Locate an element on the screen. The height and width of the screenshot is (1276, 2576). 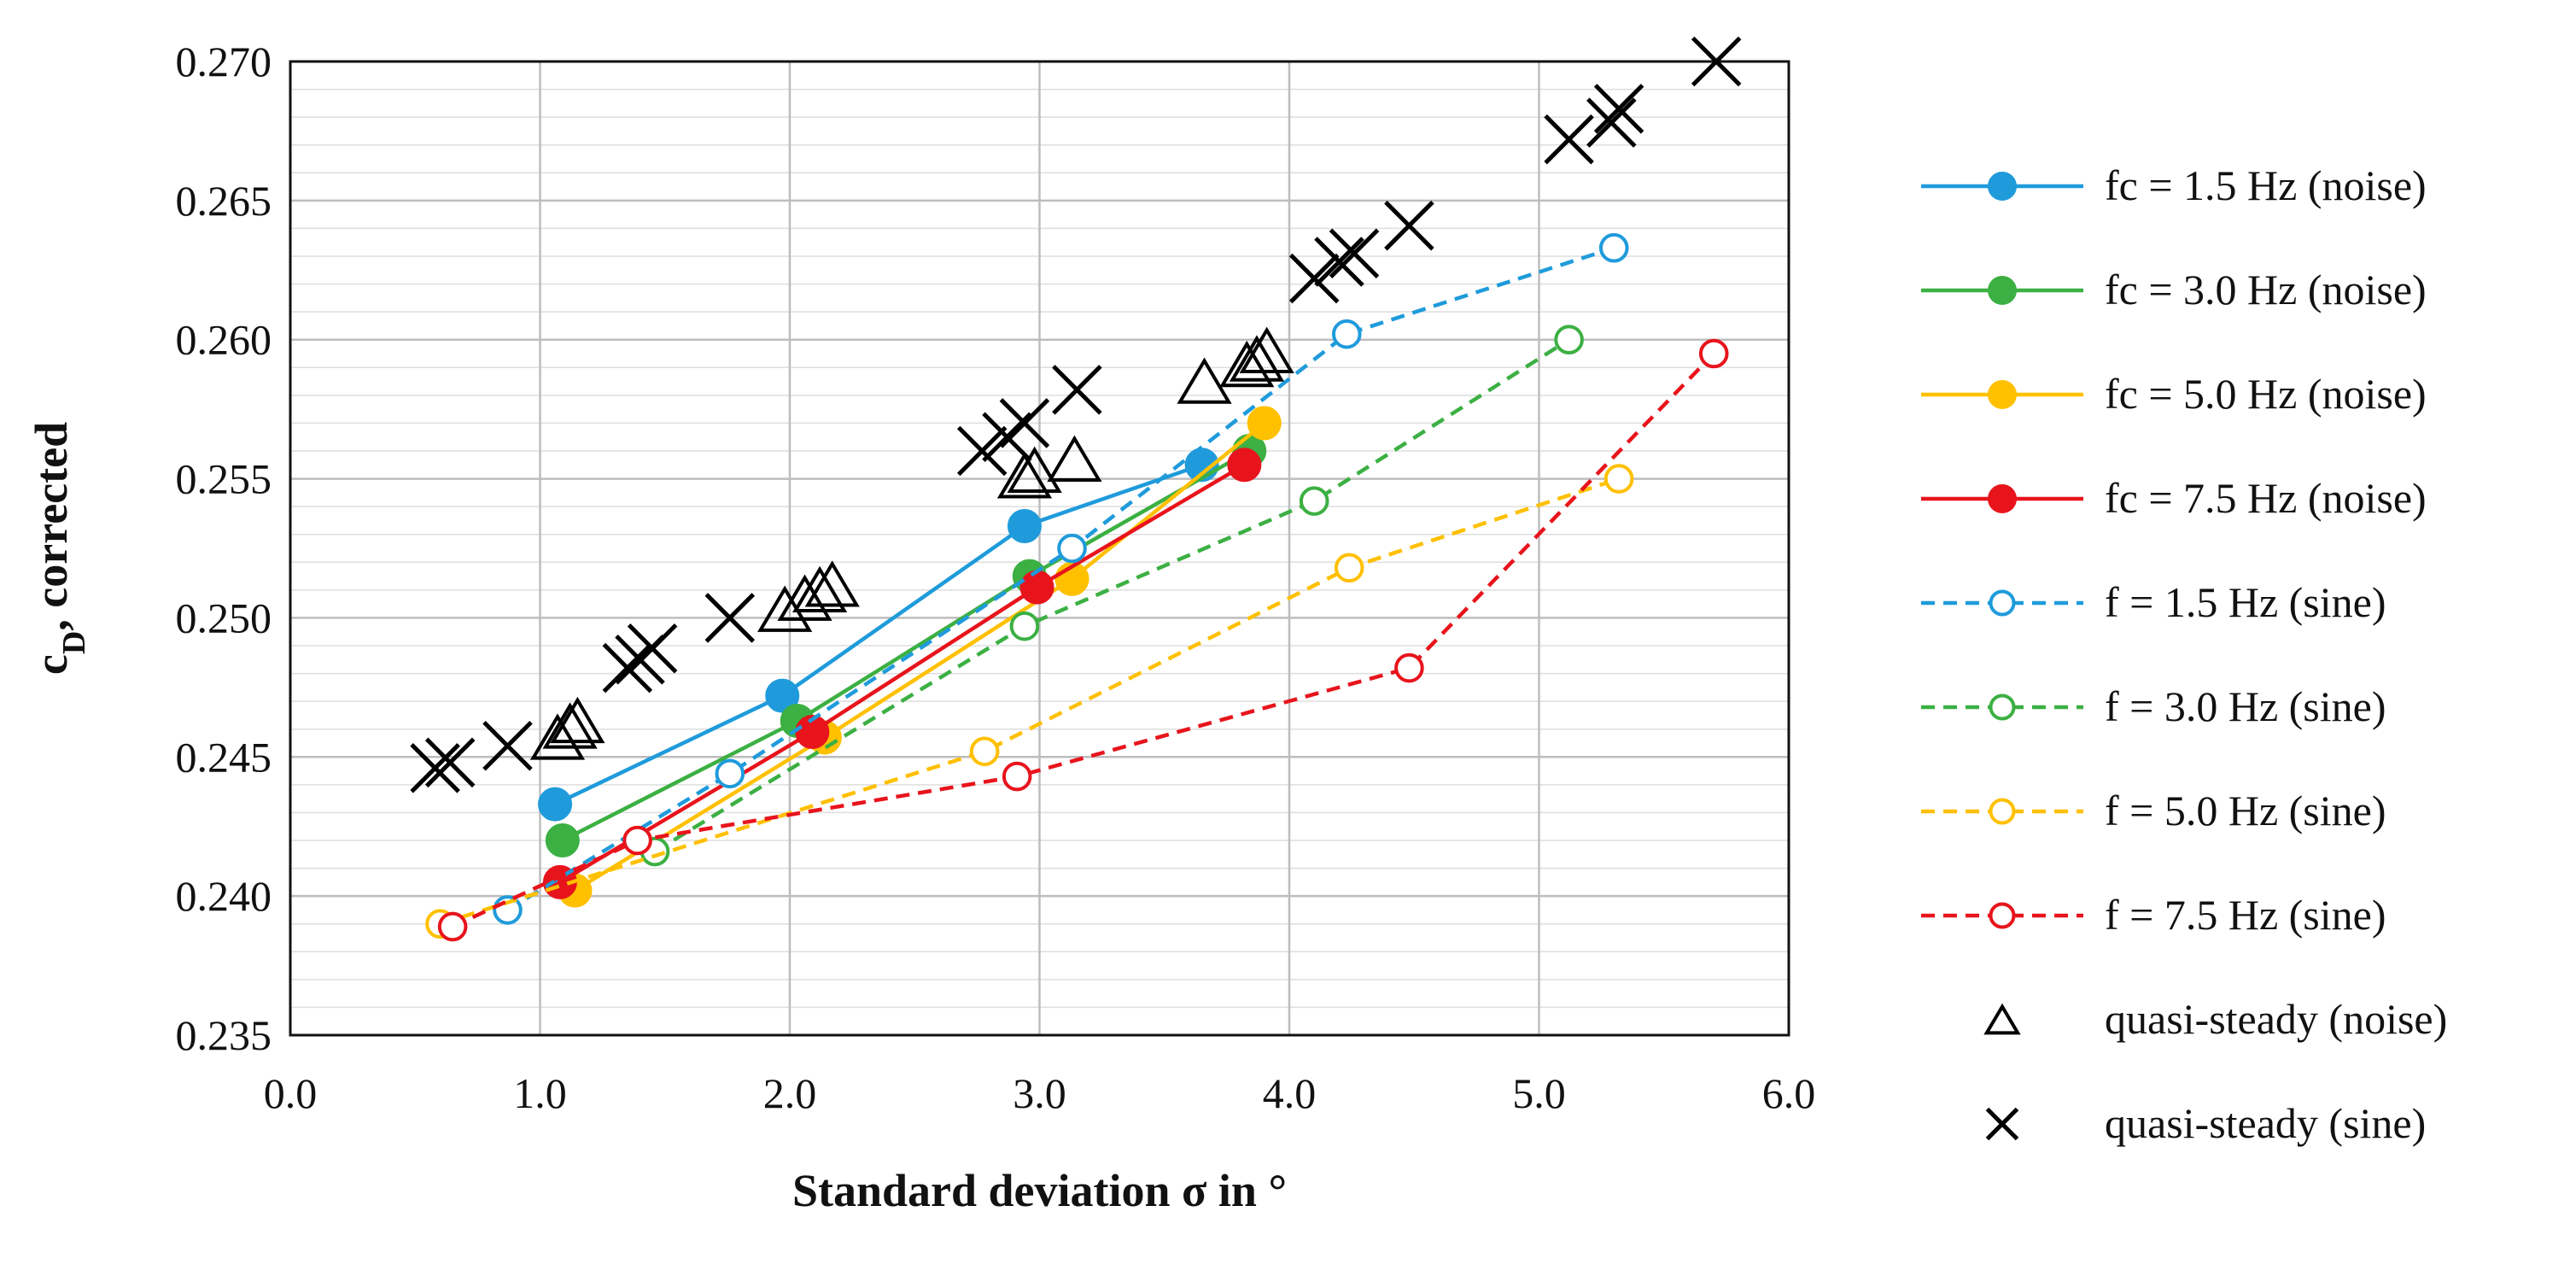
y-axis-title: cD, corrected is located at coordinates (59, 548).